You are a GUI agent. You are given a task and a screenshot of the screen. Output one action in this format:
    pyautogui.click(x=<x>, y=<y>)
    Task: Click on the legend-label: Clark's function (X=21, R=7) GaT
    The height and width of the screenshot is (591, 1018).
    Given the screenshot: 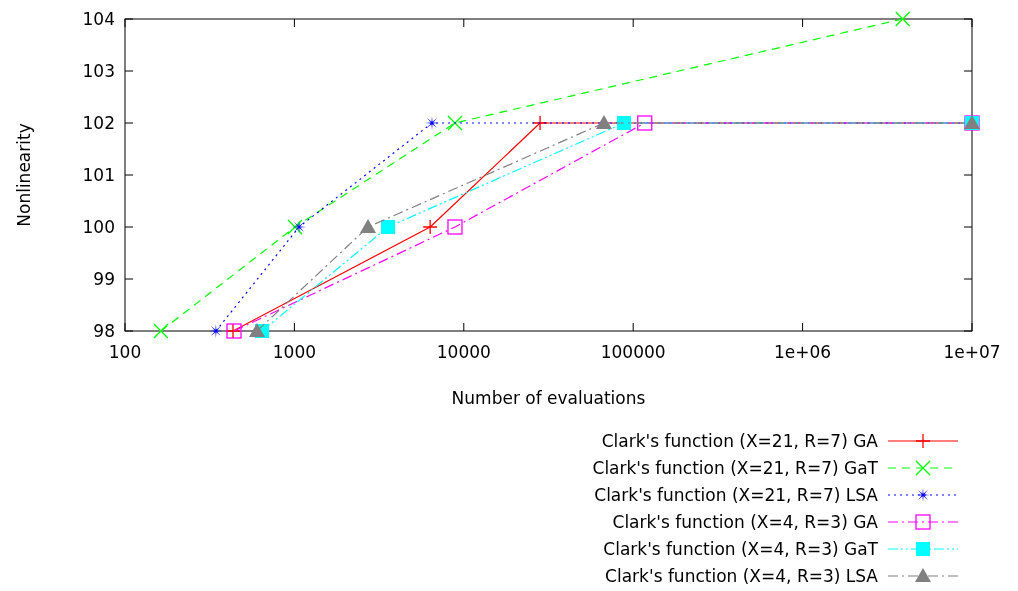 What is the action you would take?
    pyautogui.click(x=735, y=467)
    